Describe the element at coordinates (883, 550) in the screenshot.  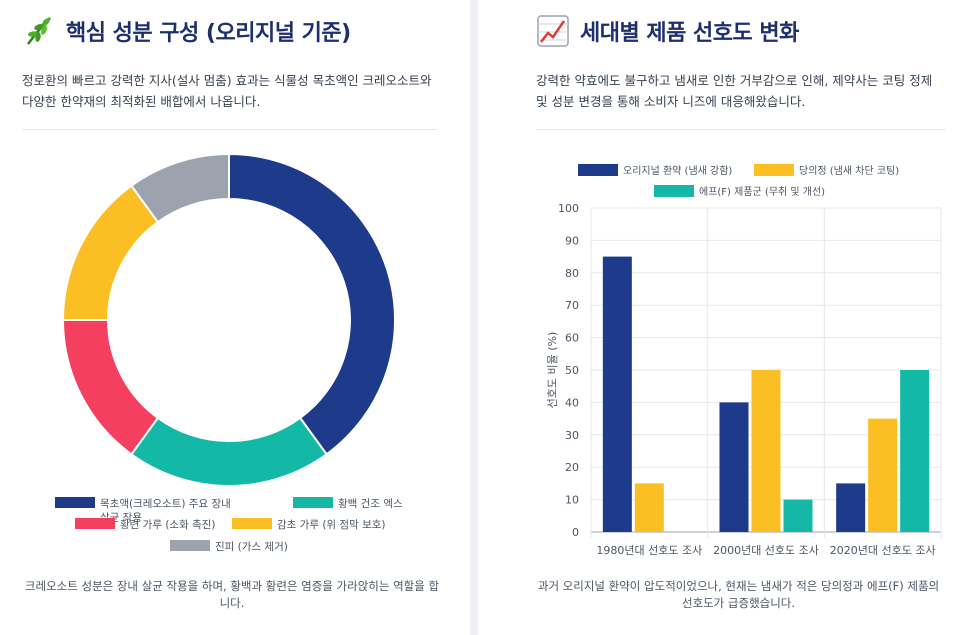
I see `x-tick-label: 2020년대 선호도 조사` at that location.